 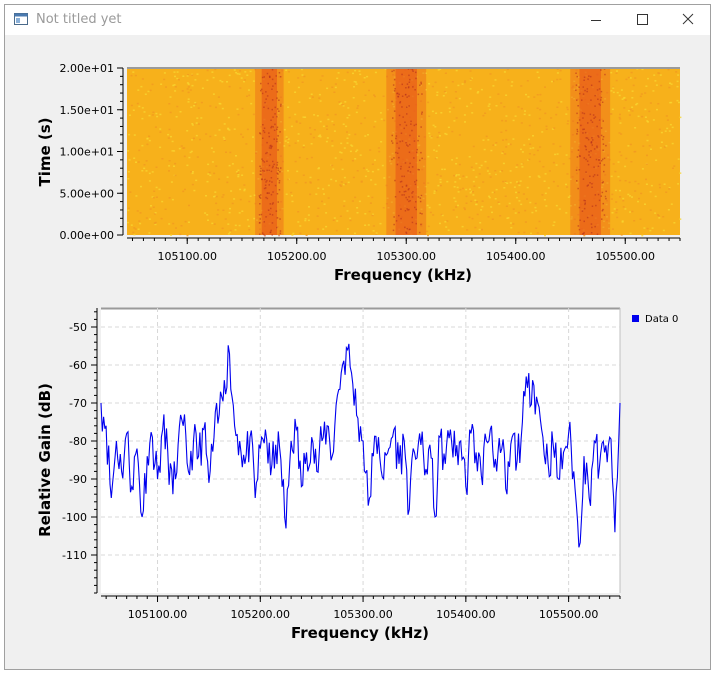 What do you see at coordinates (74, 555) in the screenshot?
I see `chart-y-tick-label: -110` at bounding box center [74, 555].